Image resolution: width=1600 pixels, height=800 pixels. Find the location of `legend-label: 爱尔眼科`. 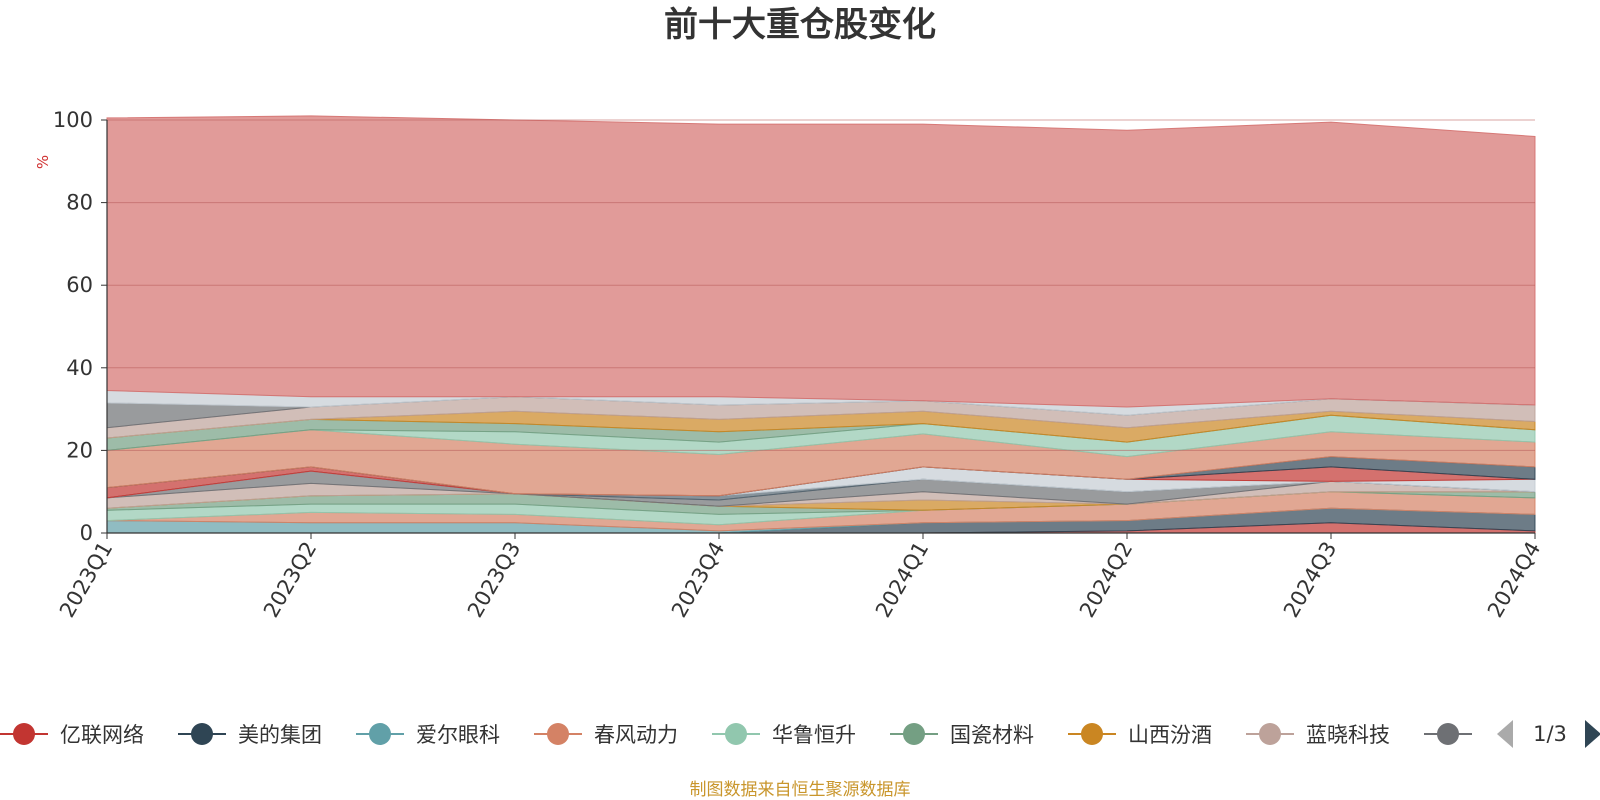

legend-label: 爱尔眼科 is located at coordinates (458, 735).